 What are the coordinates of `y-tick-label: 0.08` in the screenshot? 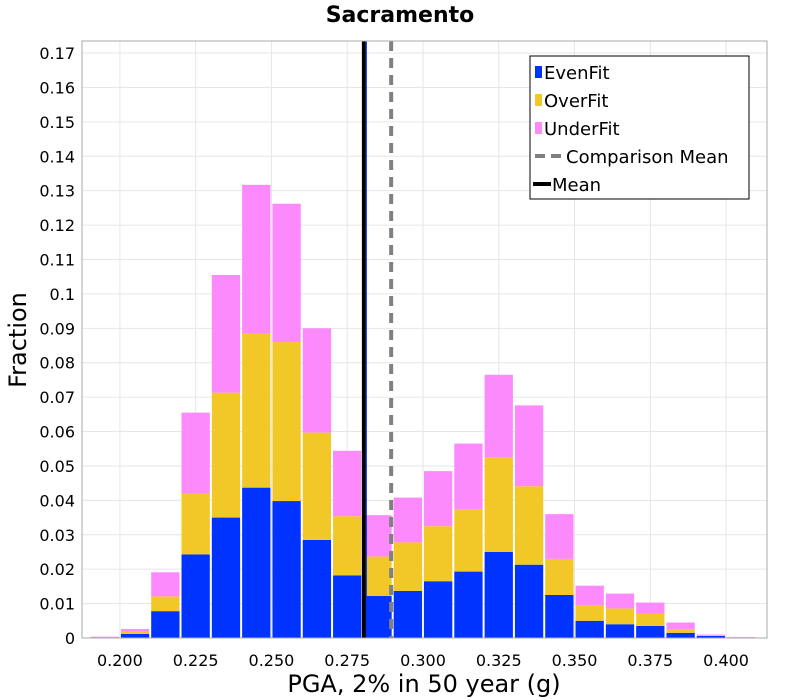 It's located at (57, 363).